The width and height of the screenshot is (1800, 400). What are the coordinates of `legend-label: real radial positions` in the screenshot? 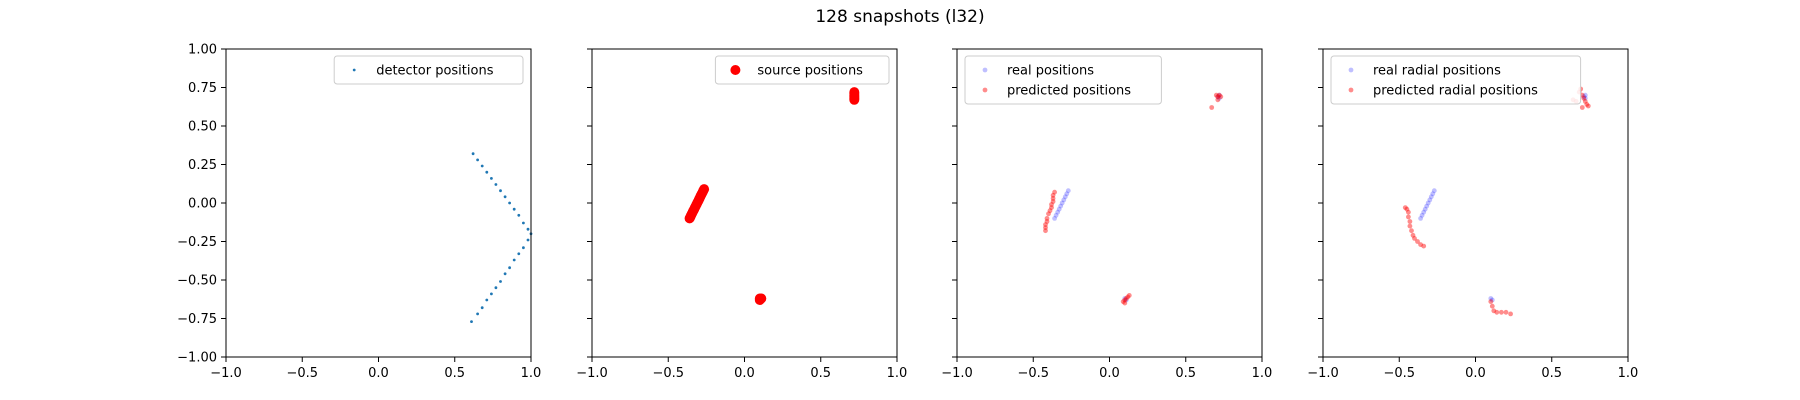 It's located at (1437, 71).